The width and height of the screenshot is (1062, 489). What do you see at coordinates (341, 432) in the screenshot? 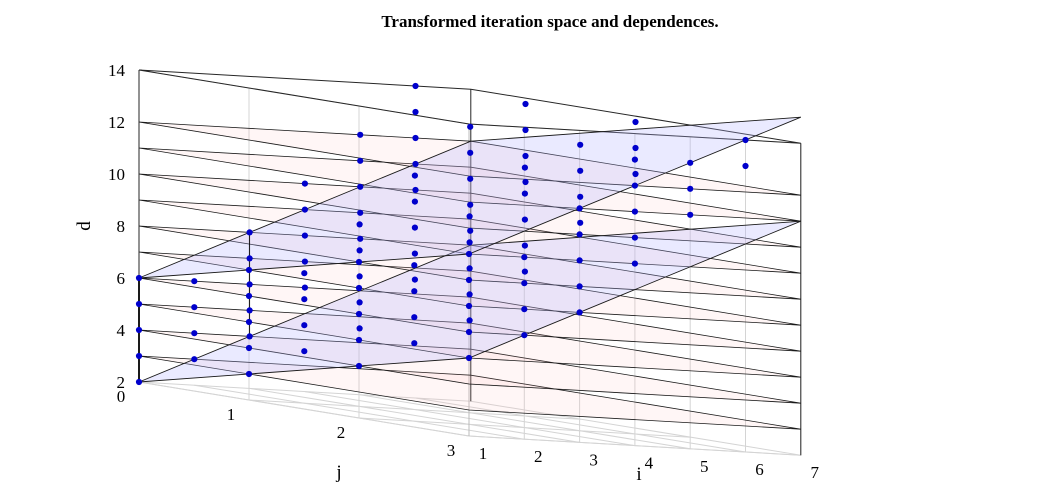
I see `y-tick-label: 2` at bounding box center [341, 432].